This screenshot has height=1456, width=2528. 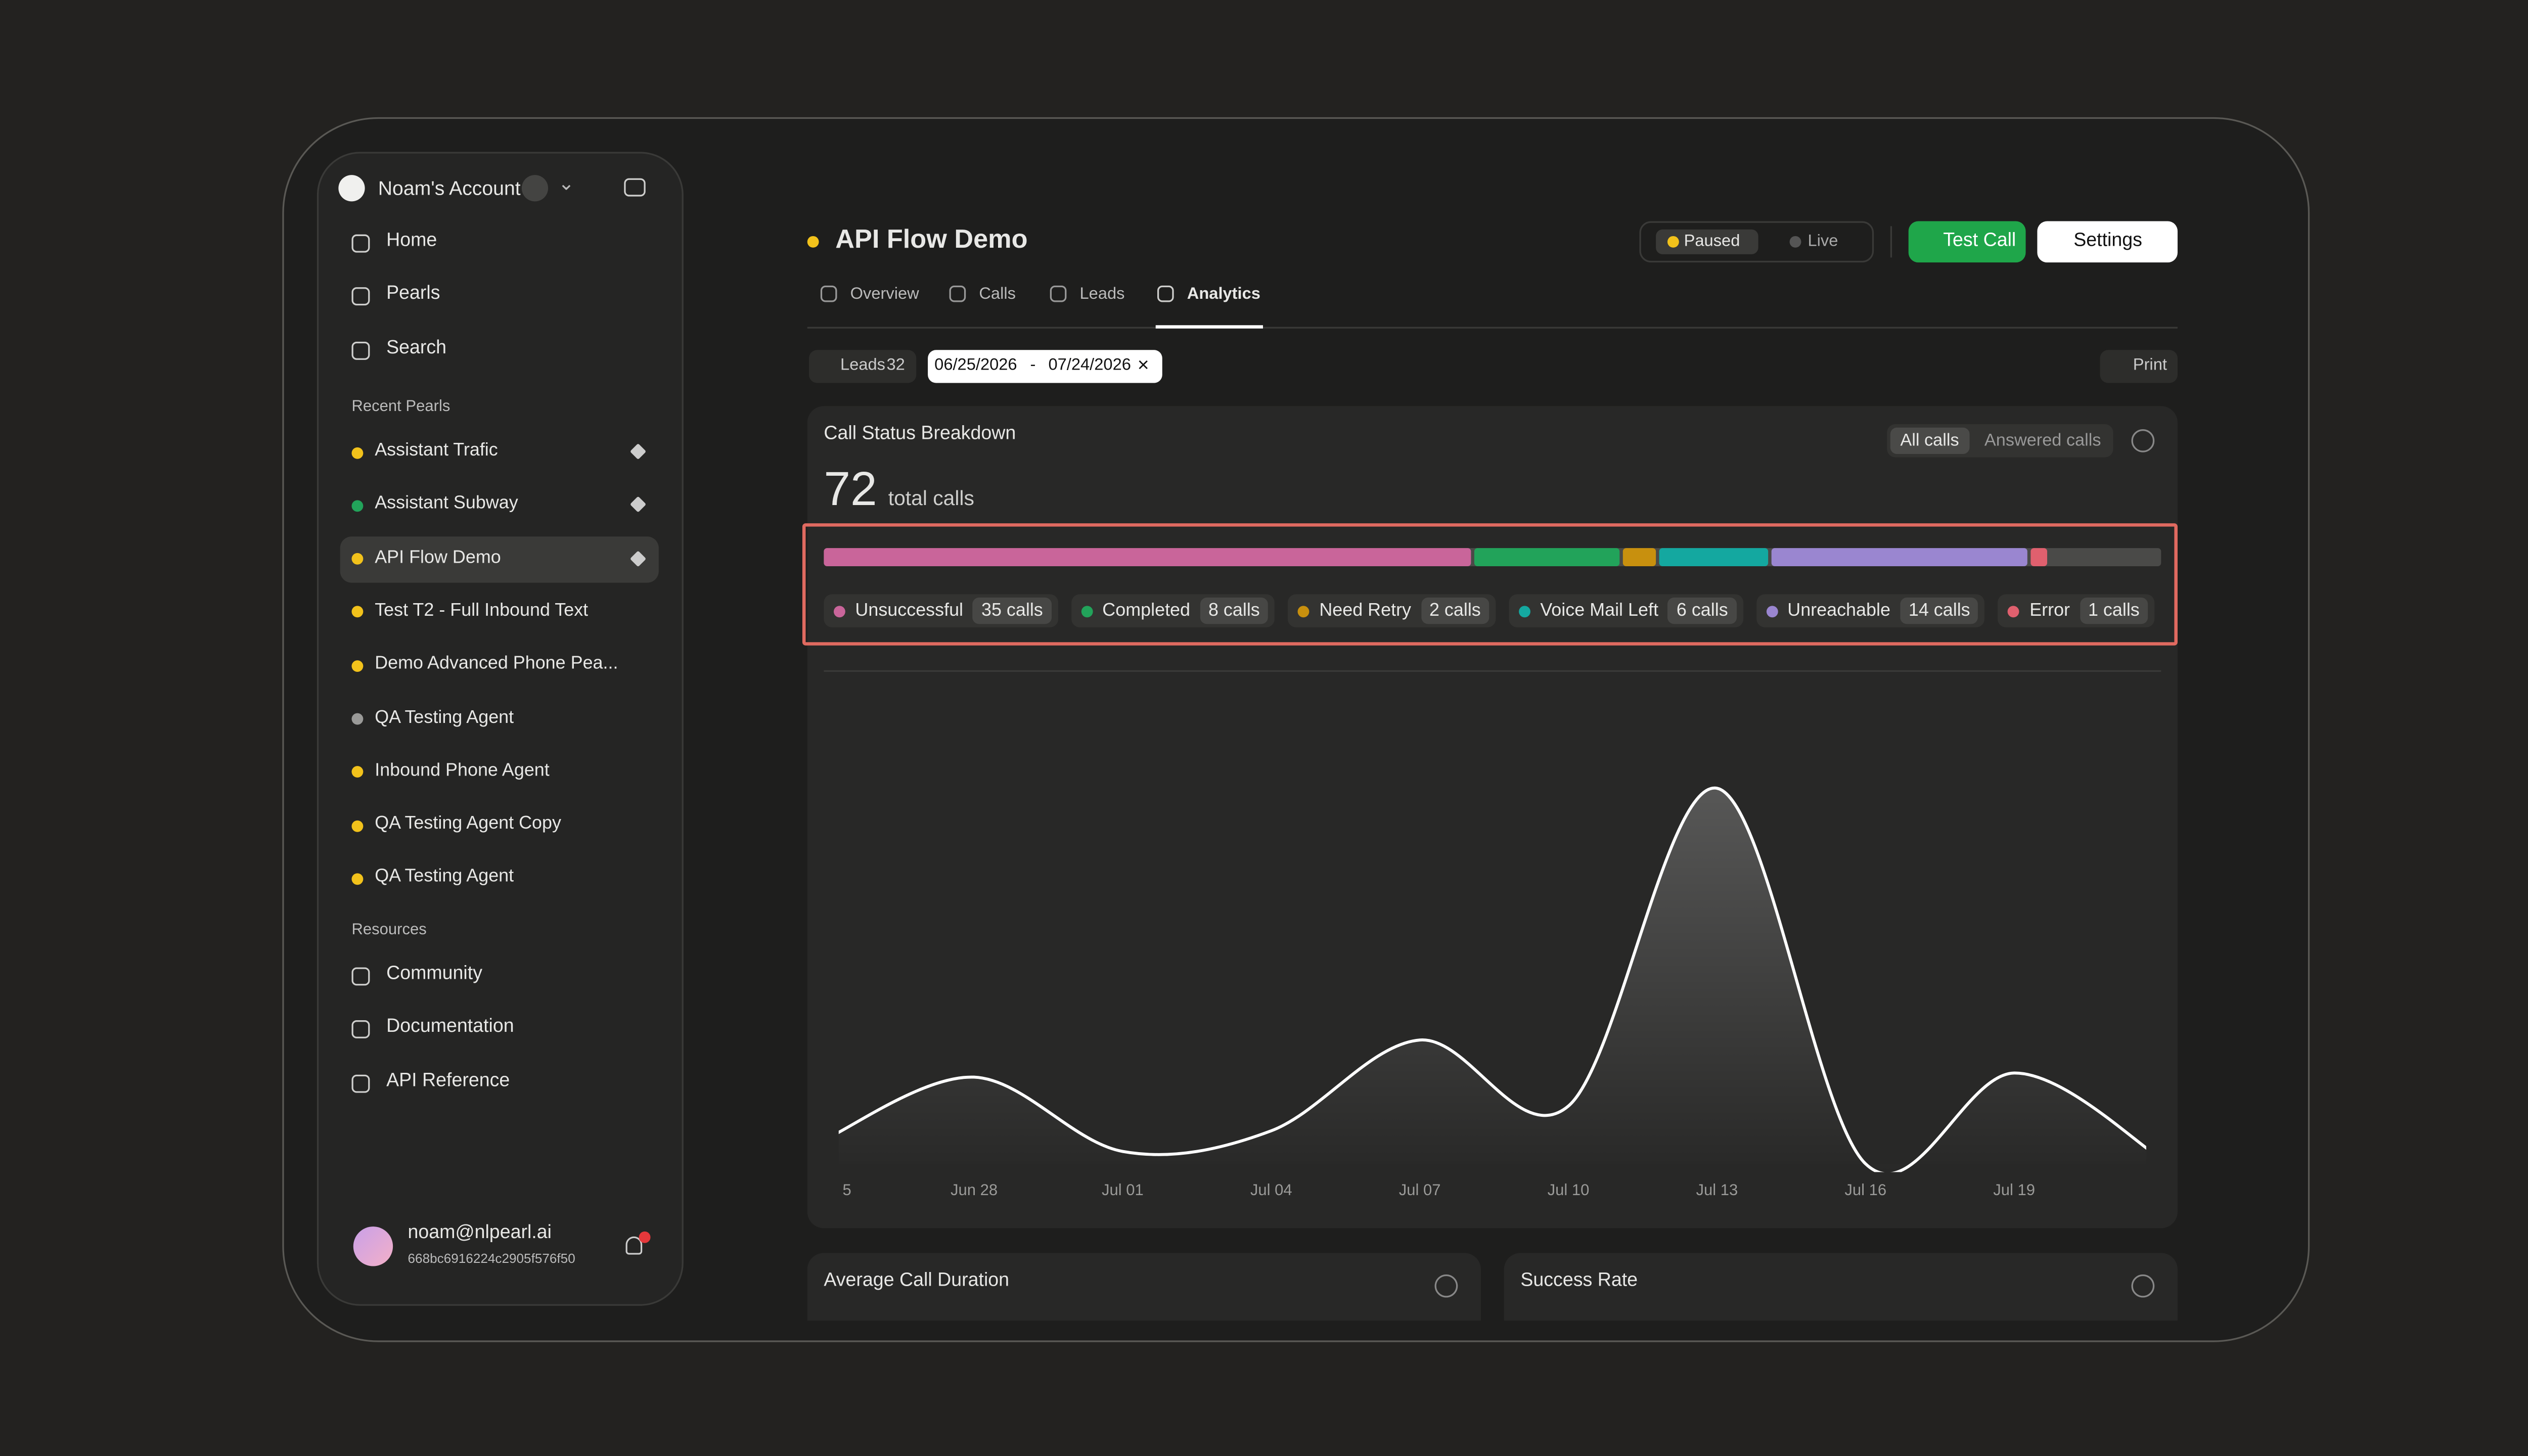 What do you see at coordinates (1234, 611) in the screenshot?
I see `legend-count: 8 calls` at bounding box center [1234, 611].